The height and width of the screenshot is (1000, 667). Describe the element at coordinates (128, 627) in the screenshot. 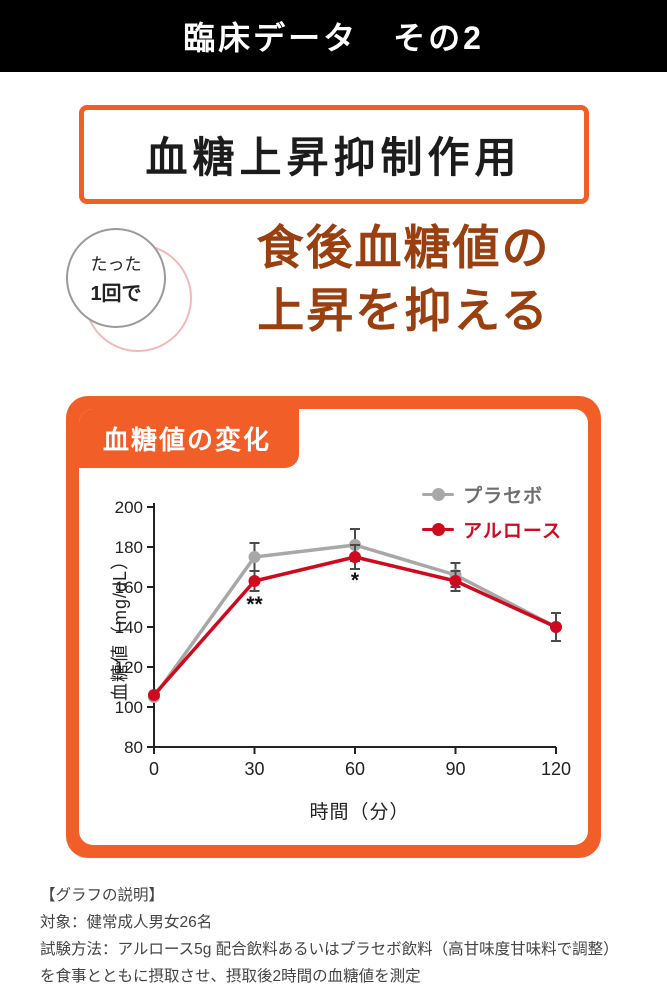

I see `y-tick-label: 140` at that location.